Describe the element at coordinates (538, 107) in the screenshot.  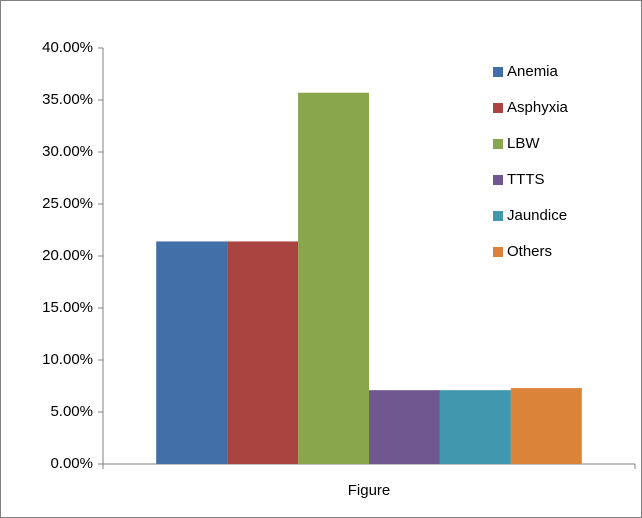
I see `legend-label: Asphyxia` at that location.